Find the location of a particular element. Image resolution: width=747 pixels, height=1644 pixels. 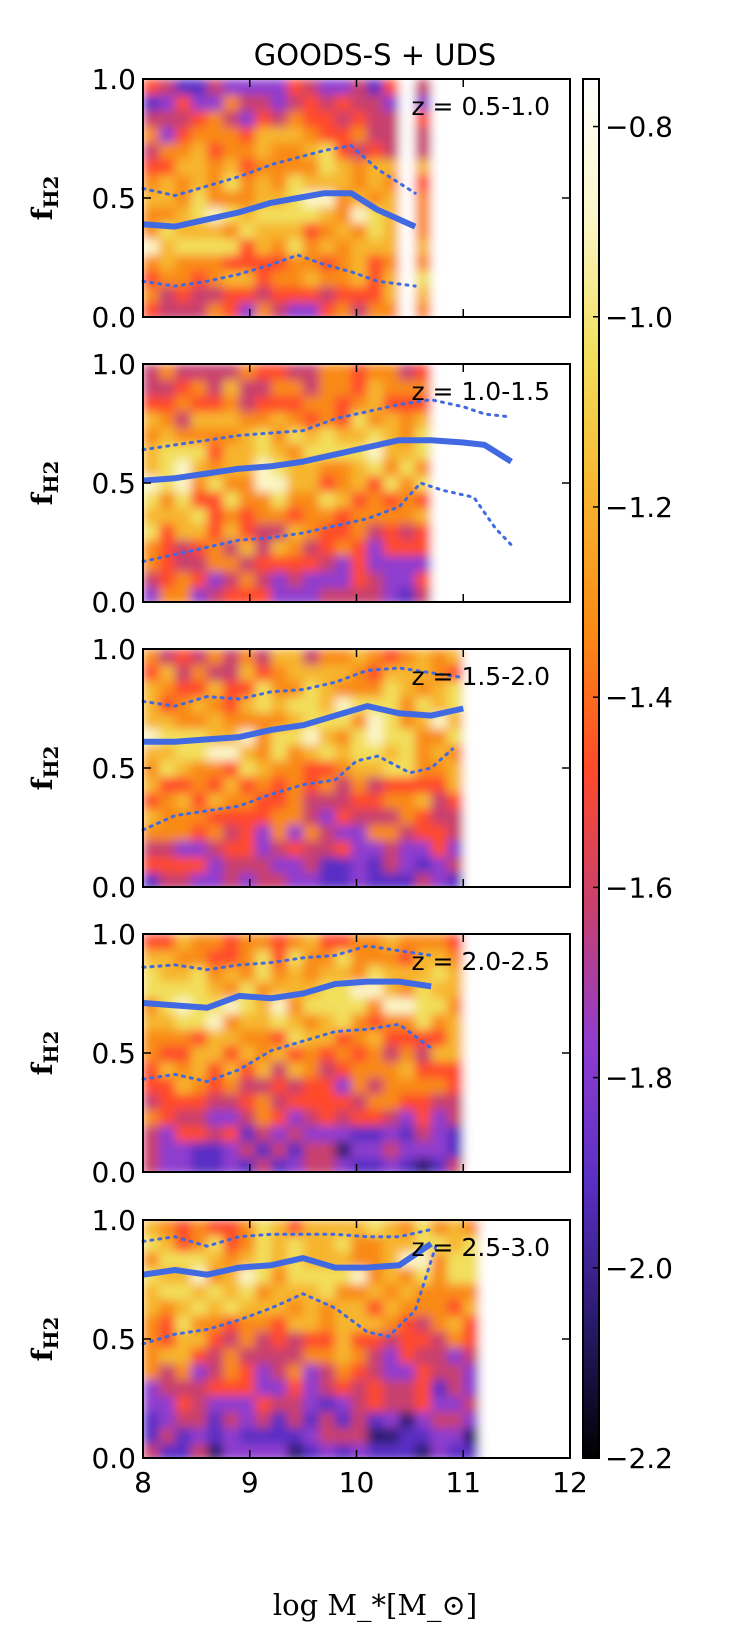

redshift-label: z = 2.5-3.0 is located at coordinates (480, 1247).